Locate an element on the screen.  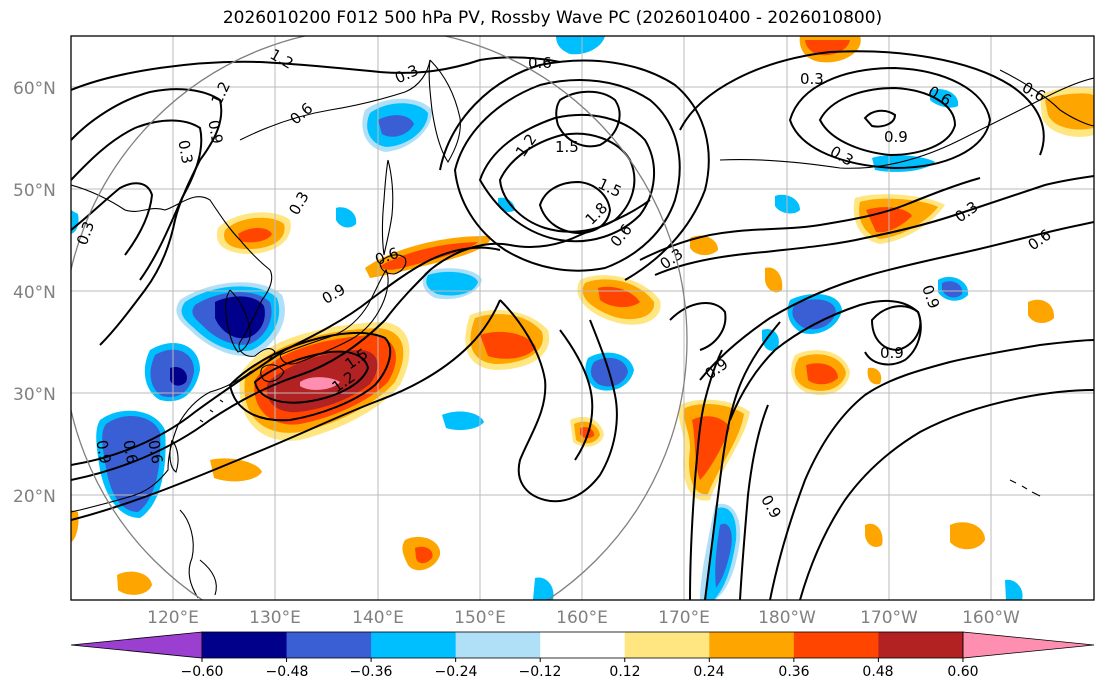
latitude-label: 50°N is located at coordinates (34, 191).